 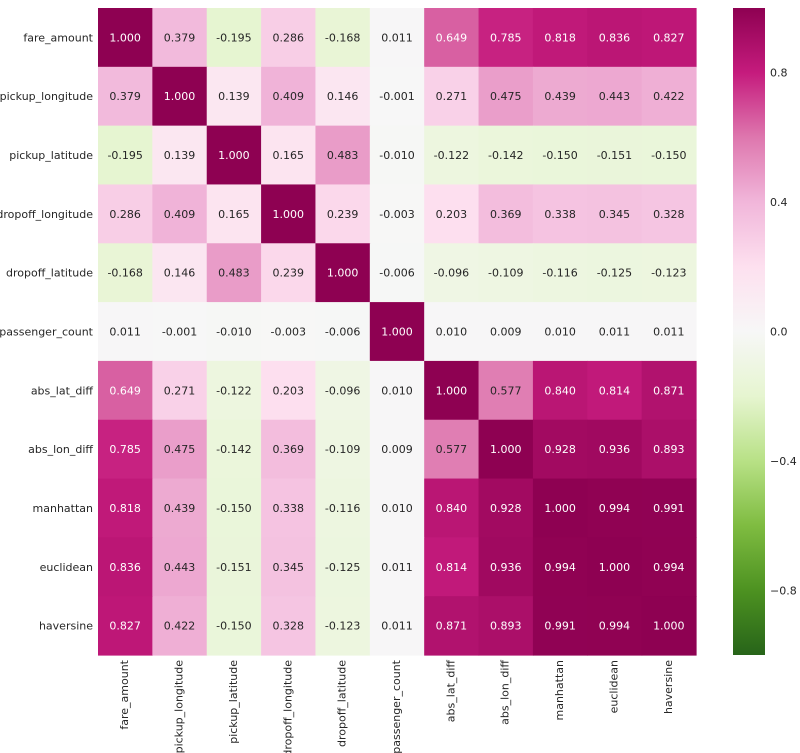 What do you see at coordinates (669, 567) in the screenshot?
I see `heatmap-cell-euclidean-haversine` at bounding box center [669, 567].